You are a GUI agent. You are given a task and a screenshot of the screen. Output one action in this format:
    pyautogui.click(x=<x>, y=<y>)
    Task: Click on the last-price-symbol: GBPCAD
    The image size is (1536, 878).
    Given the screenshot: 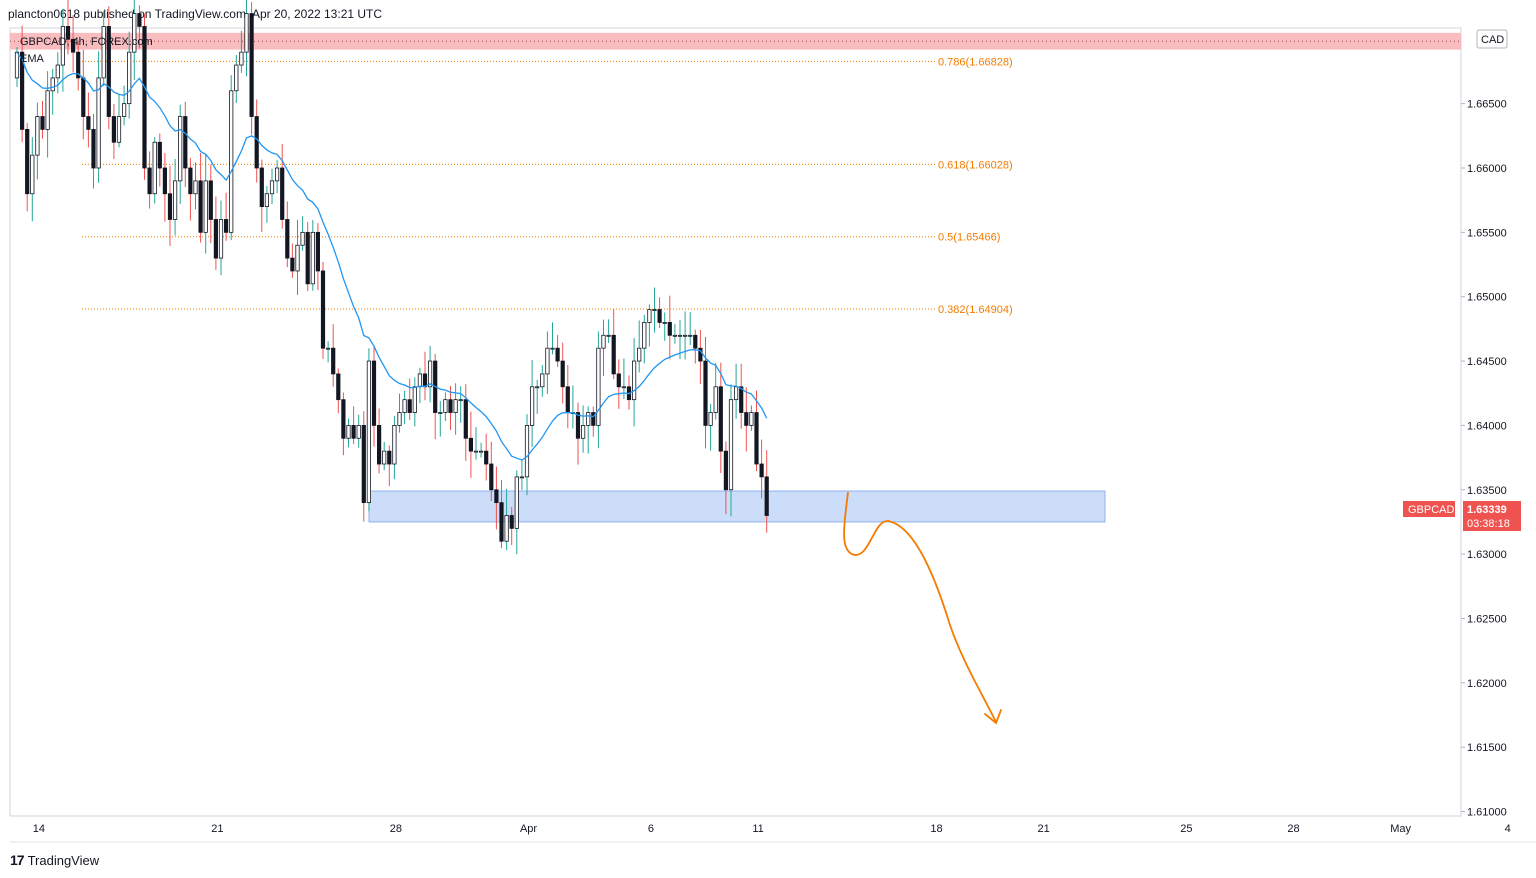 What is the action you would take?
    pyautogui.click(x=1431, y=510)
    